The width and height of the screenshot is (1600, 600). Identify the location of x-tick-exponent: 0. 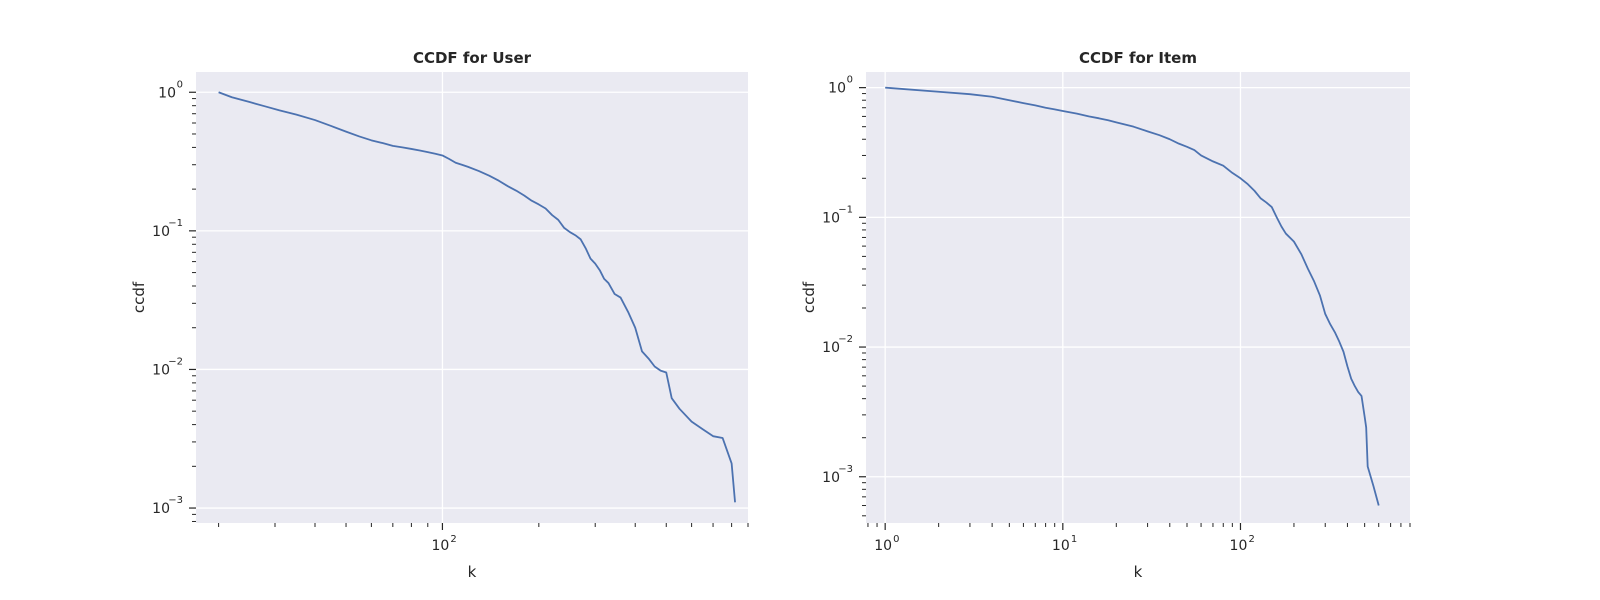
(896, 539).